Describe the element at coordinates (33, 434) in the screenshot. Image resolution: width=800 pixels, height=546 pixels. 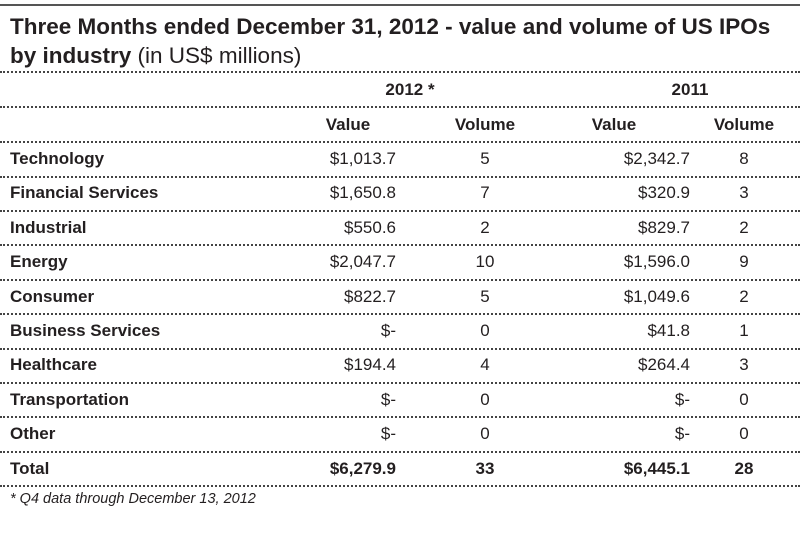
I see `row-label: Other` at that location.